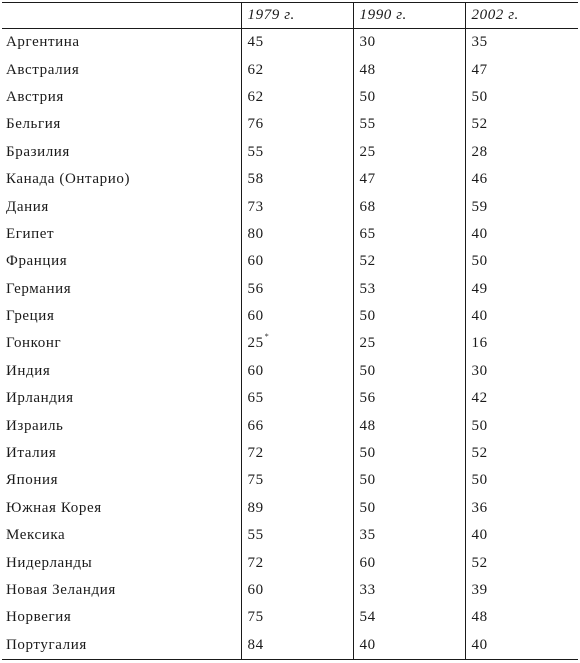 This screenshot has height=663, width=580. Describe the element at coordinates (408, 42) in the screenshot. I see `value-1990-cell: 30` at that location.